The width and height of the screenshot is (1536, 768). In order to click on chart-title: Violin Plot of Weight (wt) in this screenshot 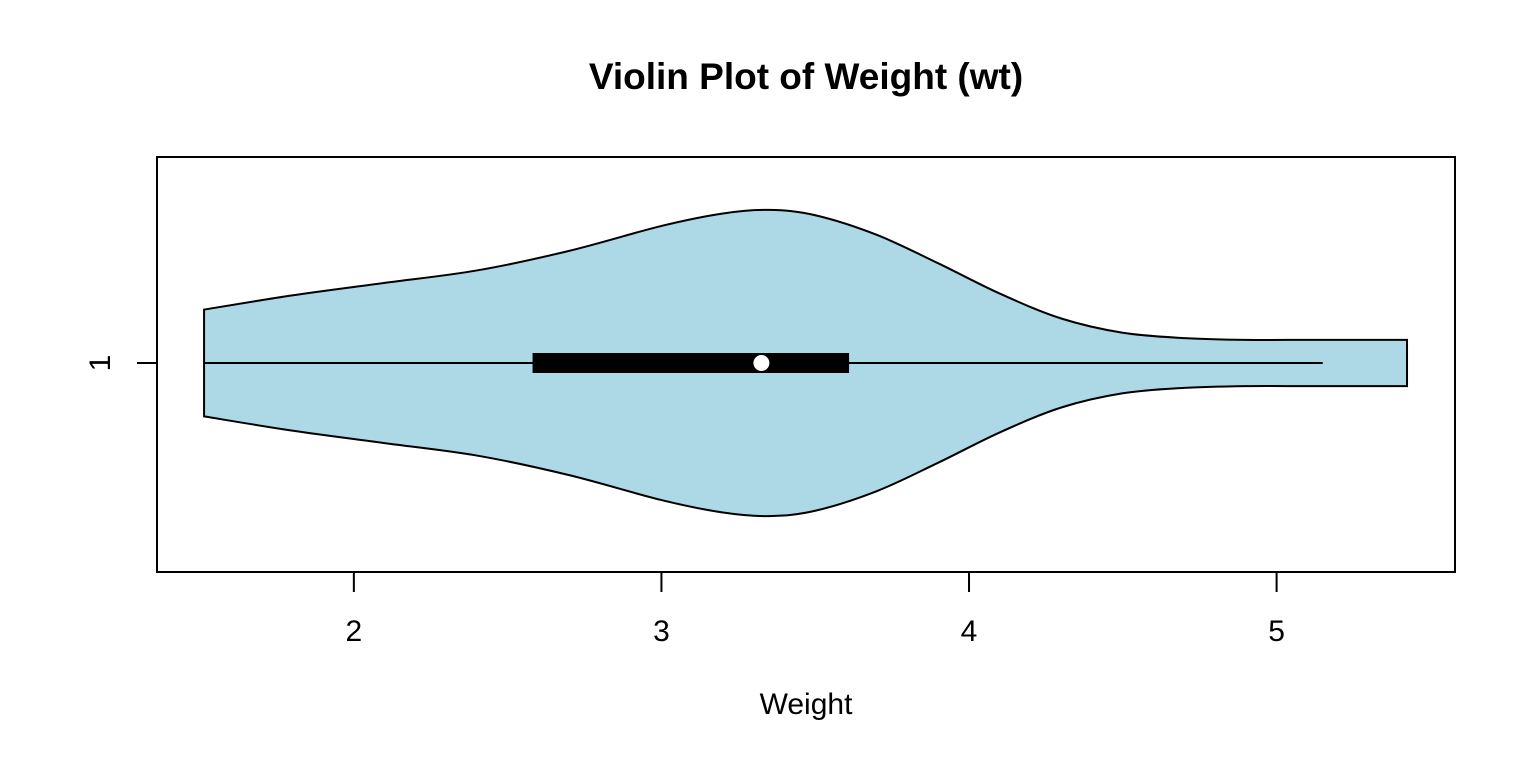, I will do `click(806, 76)`.